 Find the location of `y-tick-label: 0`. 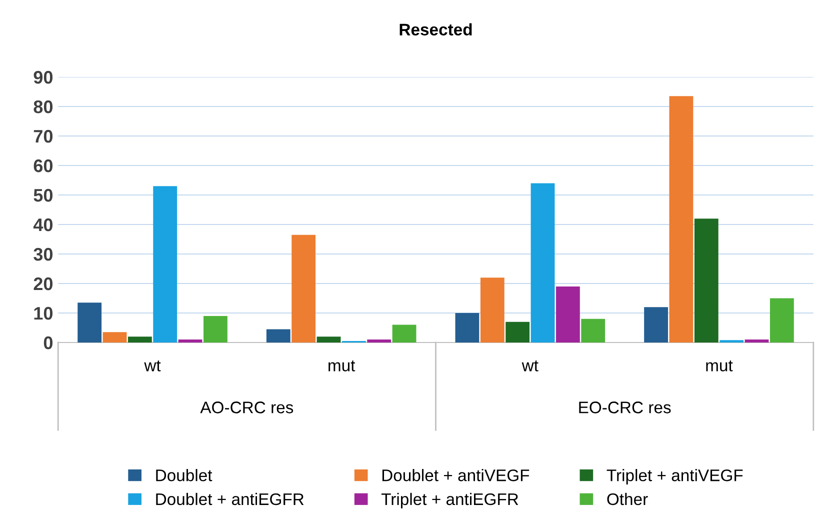

y-tick-label: 0 is located at coordinates (48, 343).